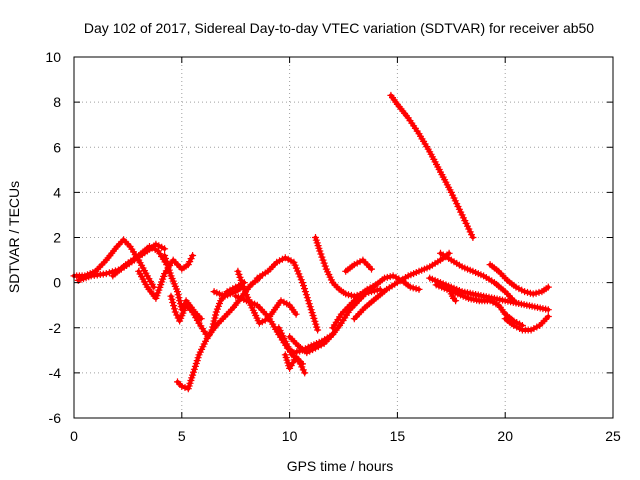 This screenshot has width=640, height=480. What do you see at coordinates (613, 436) in the screenshot?
I see `x-tick-label: 25` at bounding box center [613, 436].